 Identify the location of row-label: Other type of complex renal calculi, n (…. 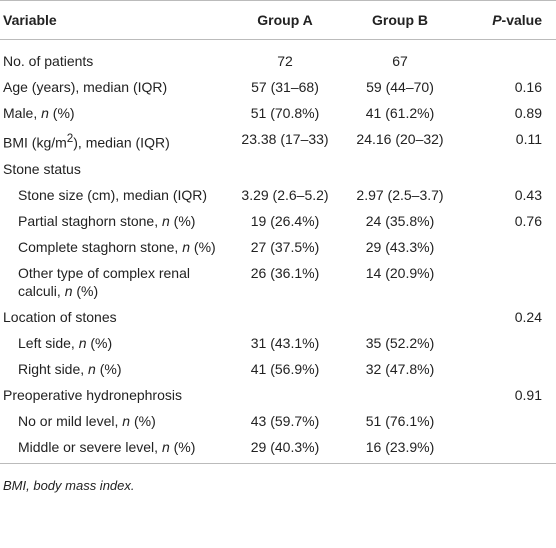
(115, 282).